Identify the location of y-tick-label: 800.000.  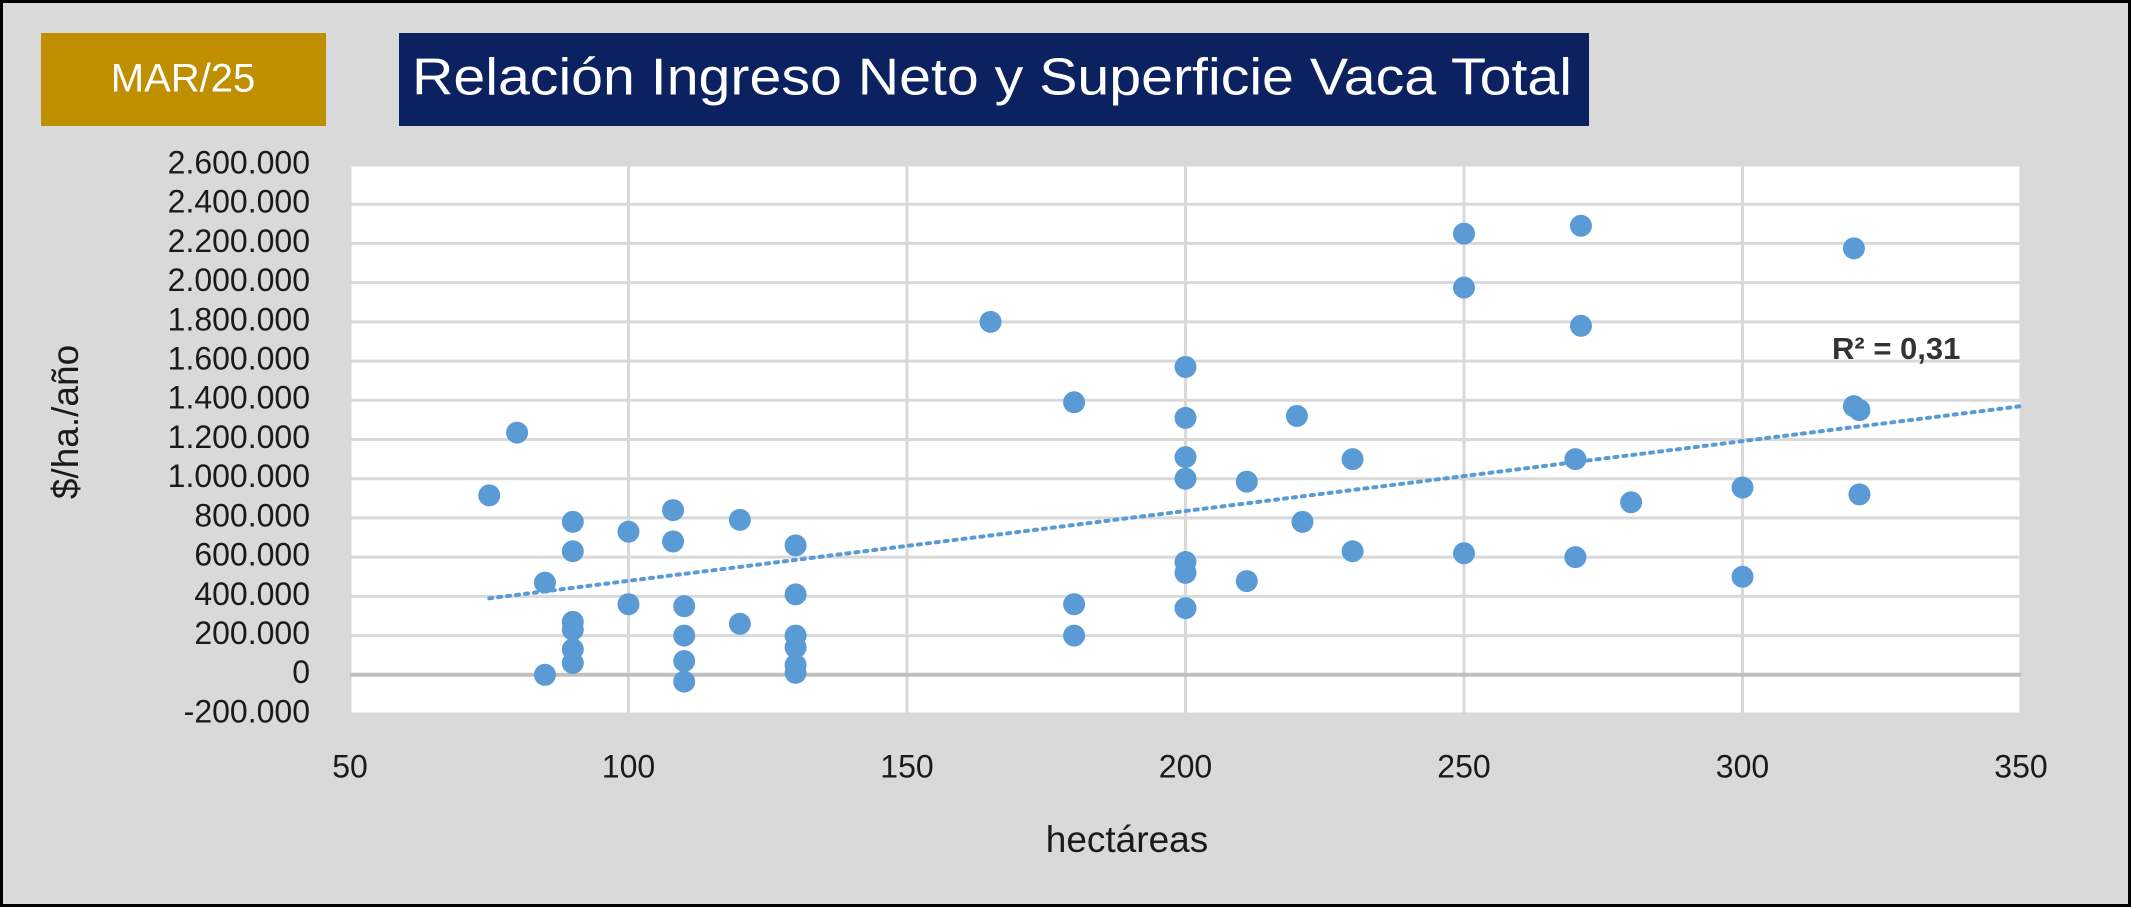
(252, 515).